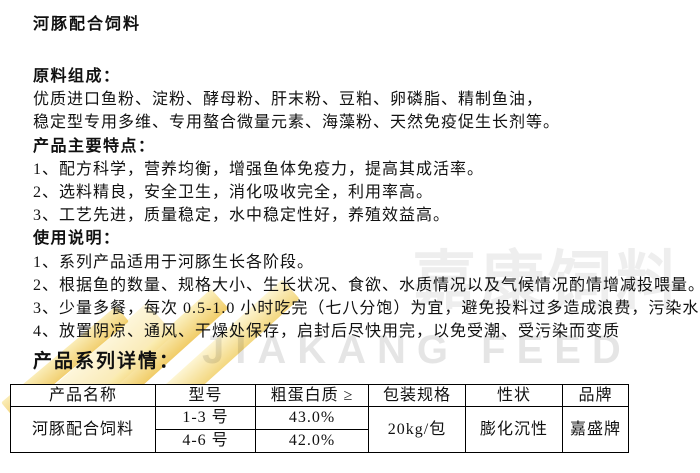  I want to click on page-title: 河豚配合饲料, so click(87, 24).